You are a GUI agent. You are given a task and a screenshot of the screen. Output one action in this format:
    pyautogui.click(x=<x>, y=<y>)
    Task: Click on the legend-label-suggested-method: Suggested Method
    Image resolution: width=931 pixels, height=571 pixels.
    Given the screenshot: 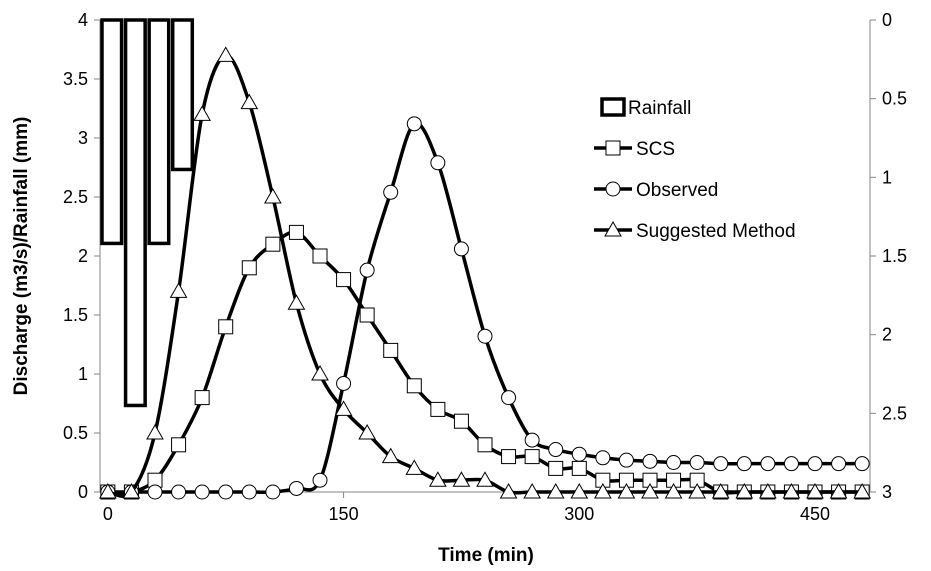 What is the action you would take?
    pyautogui.click(x=716, y=231)
    